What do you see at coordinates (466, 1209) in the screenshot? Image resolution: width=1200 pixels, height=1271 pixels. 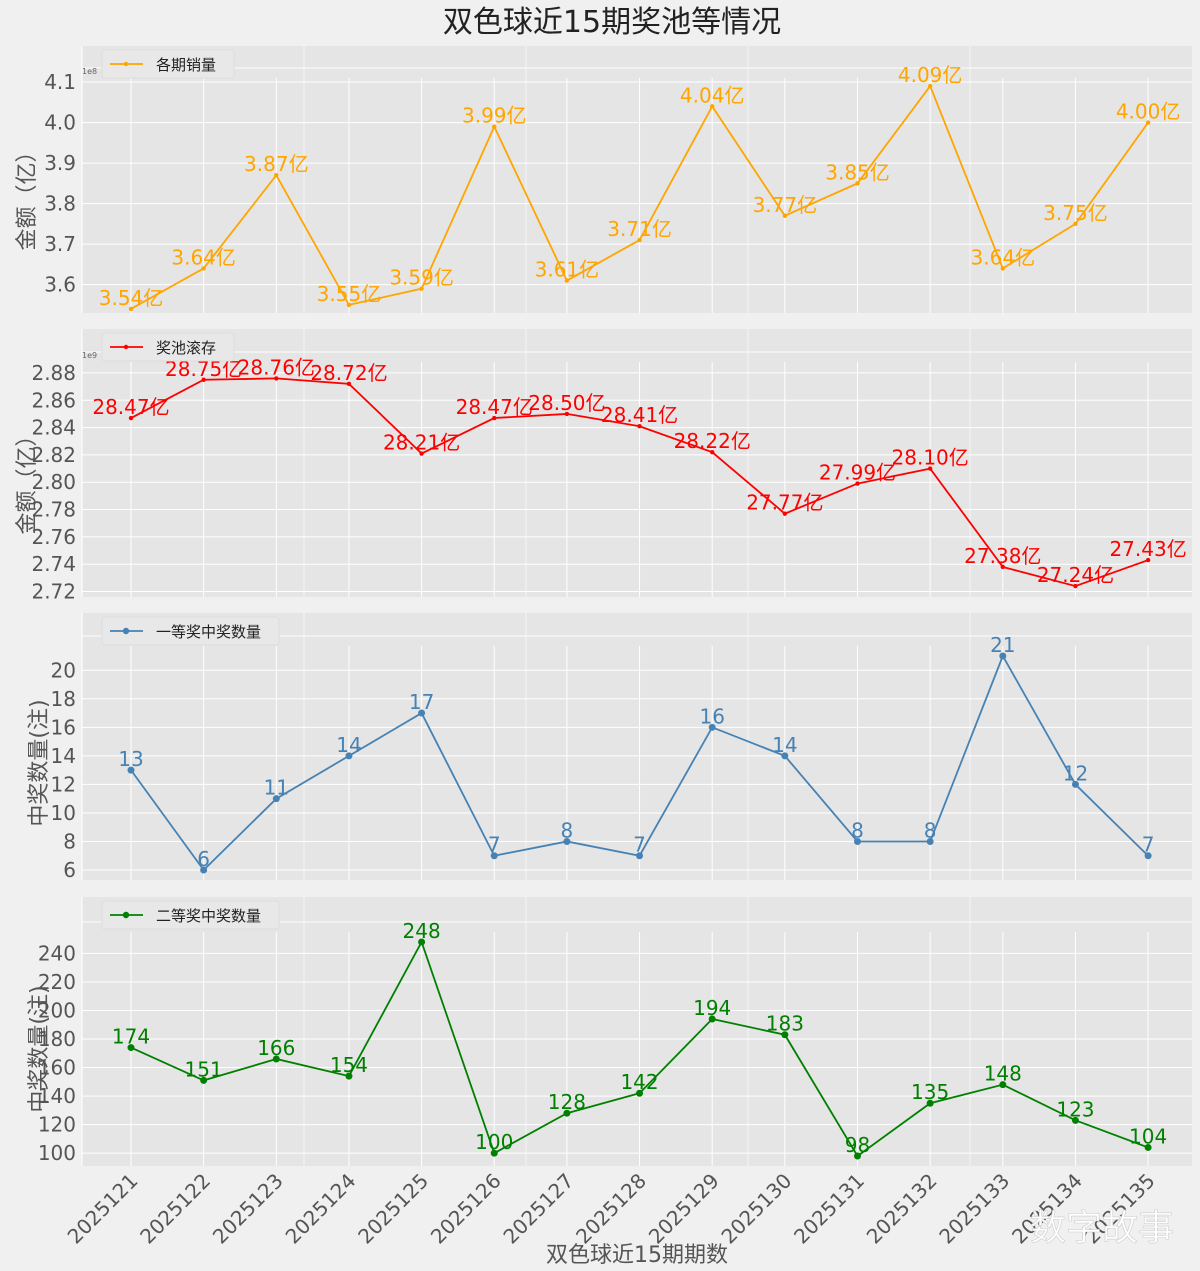 I see `x-tick-label: 2025126` at bounding box center [466, 1209].